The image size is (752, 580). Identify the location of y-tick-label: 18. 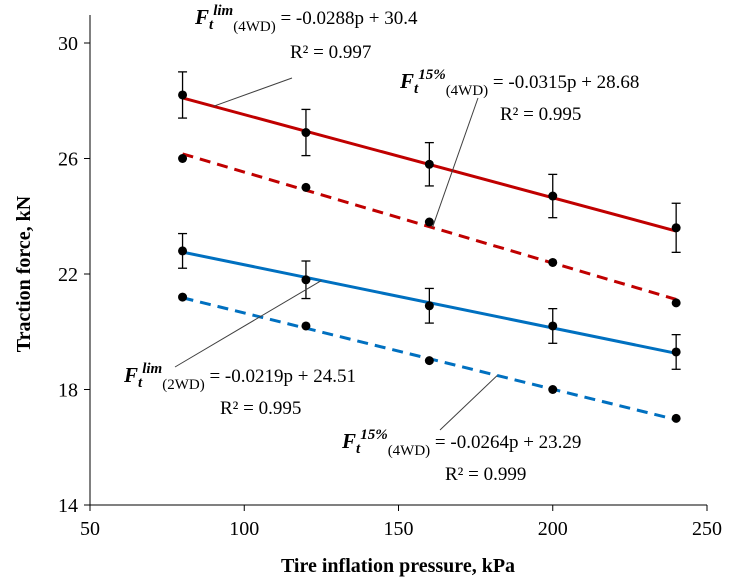
(68, 391).